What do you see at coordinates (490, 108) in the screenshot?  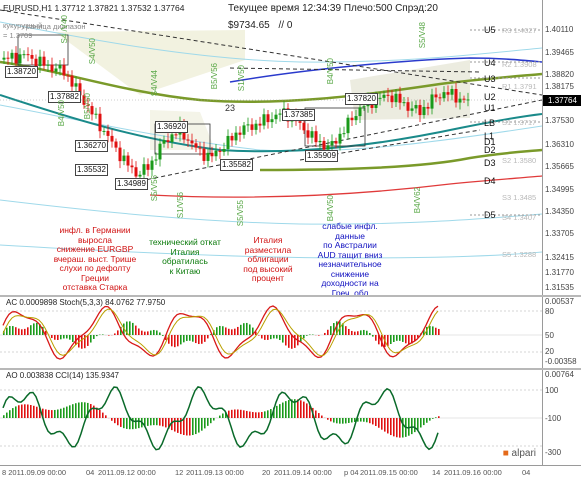 I see `level-label: U1` at bounding box center [490, 108].